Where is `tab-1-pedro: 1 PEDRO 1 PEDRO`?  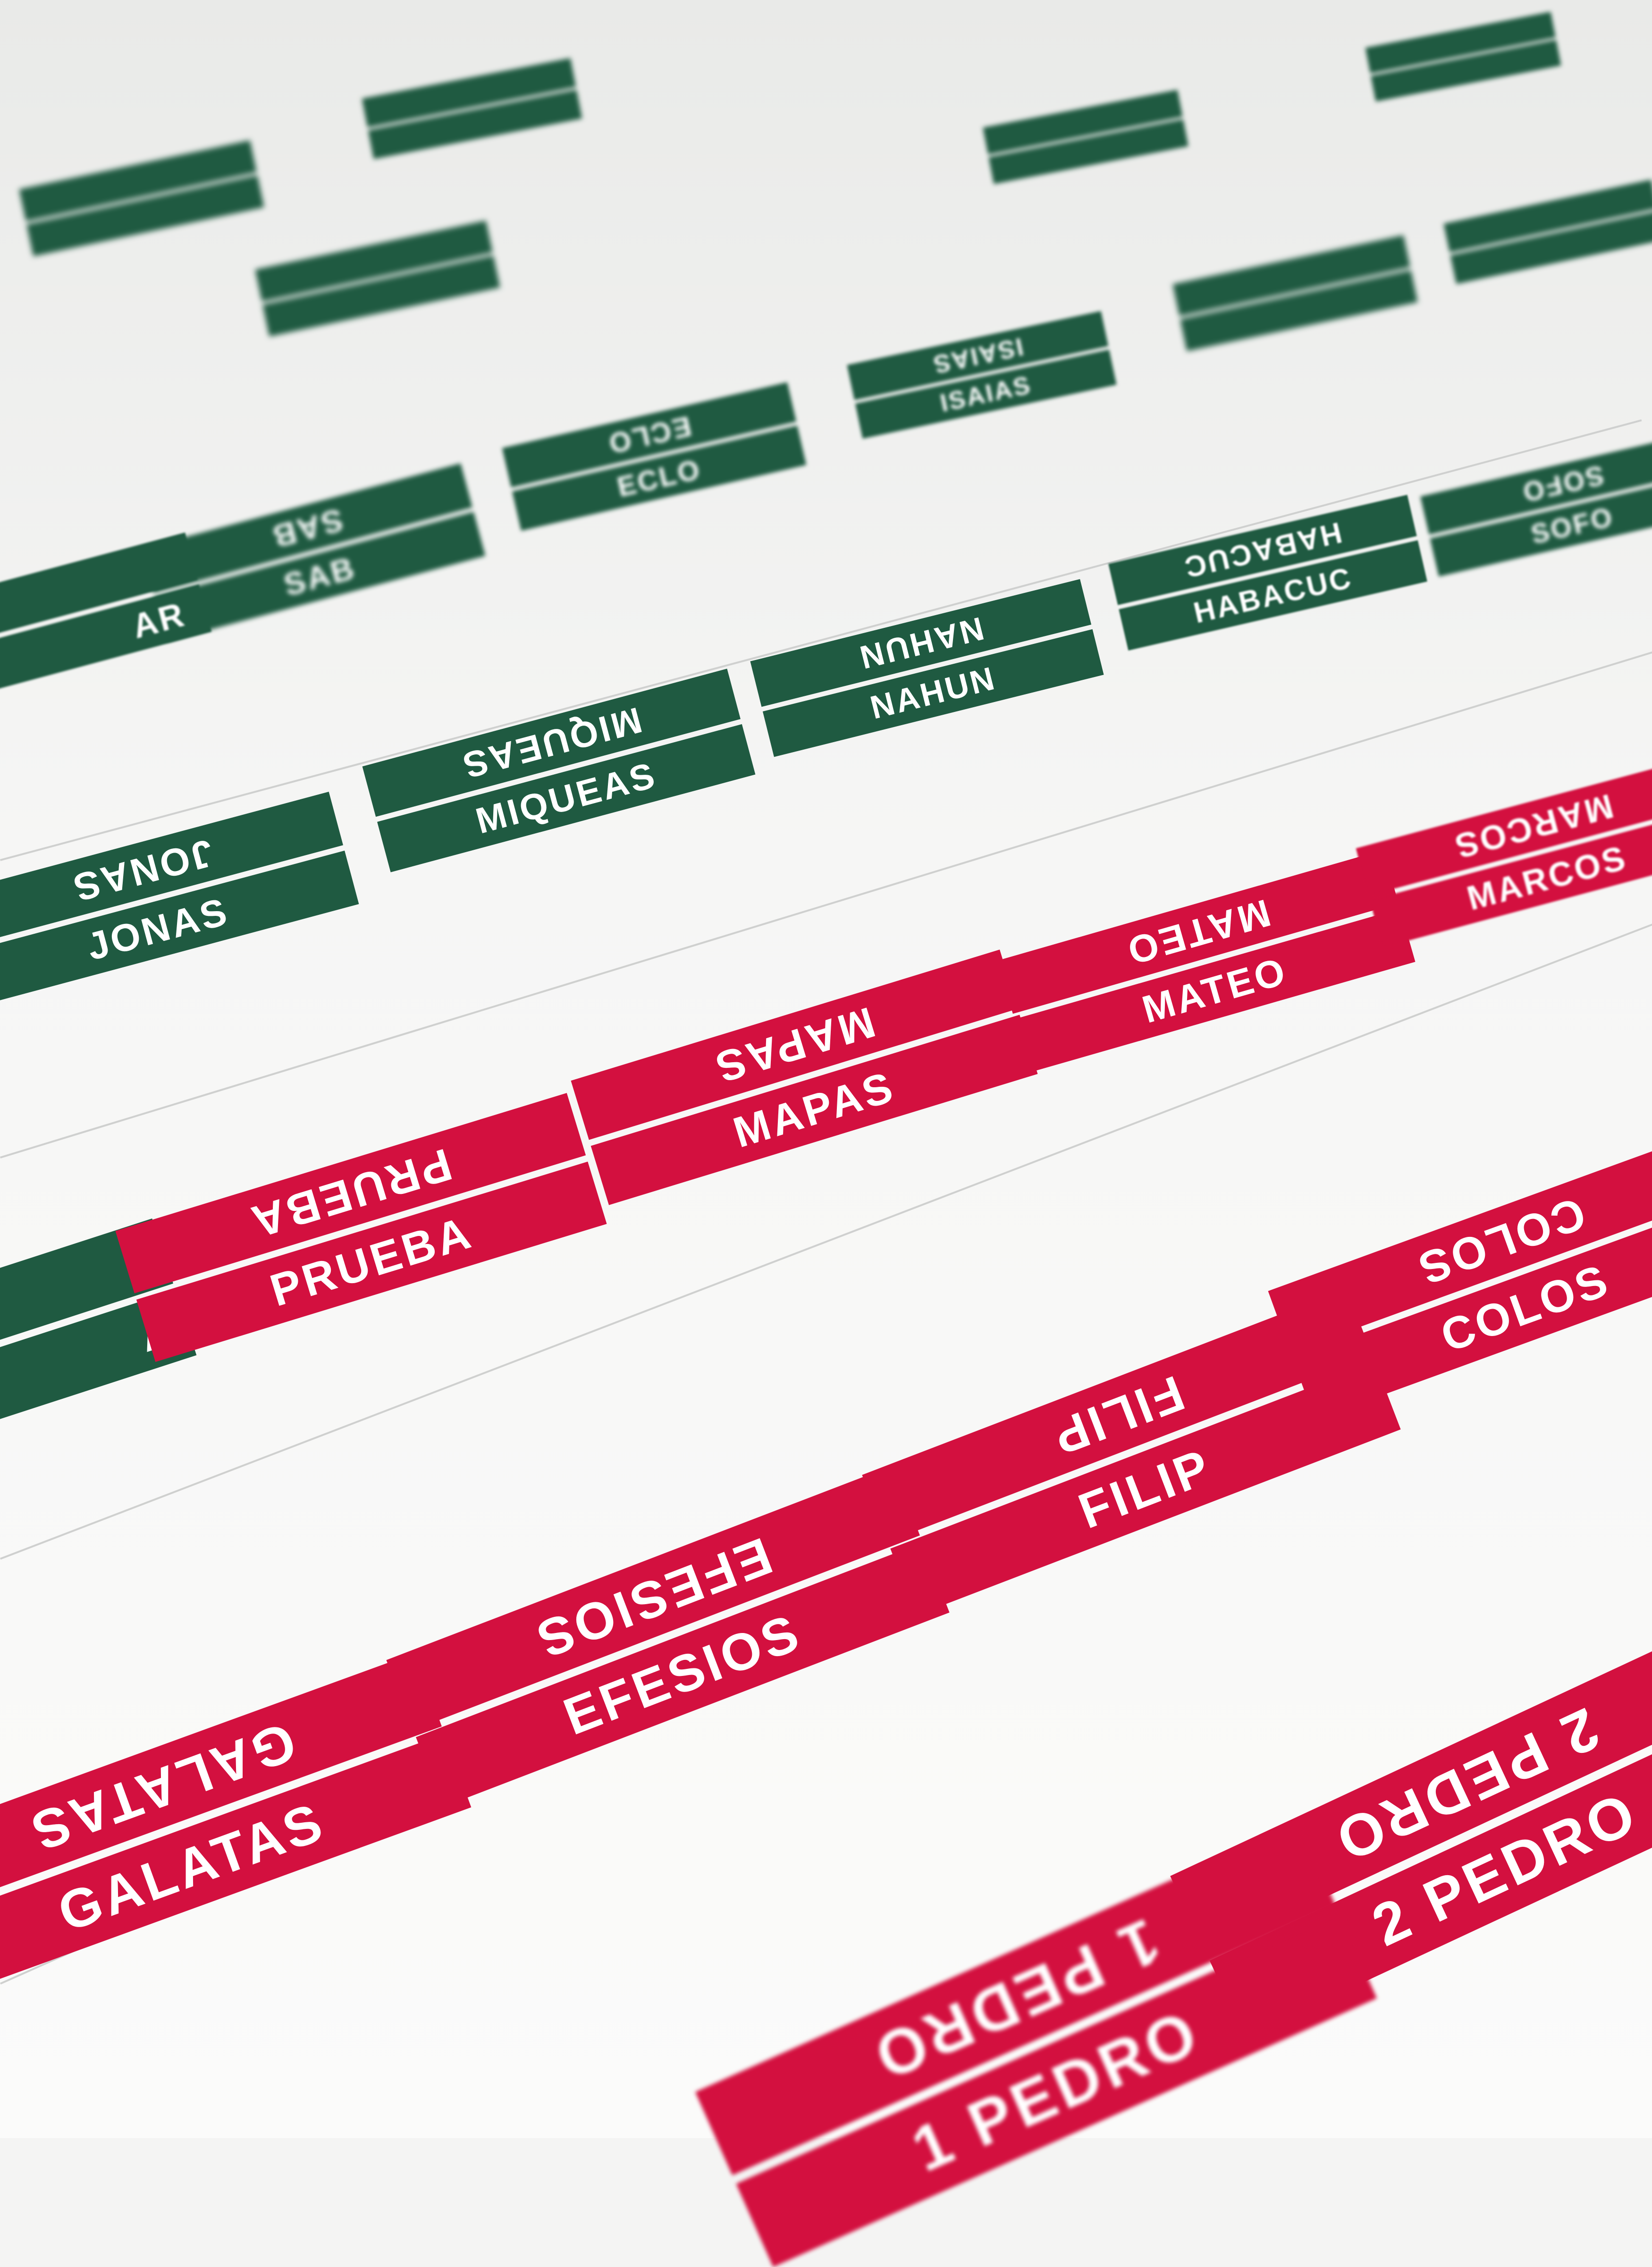
tab-1-pedro: 1 PEDRO 1 PEDRO is located at coordinates (1036, 2045).